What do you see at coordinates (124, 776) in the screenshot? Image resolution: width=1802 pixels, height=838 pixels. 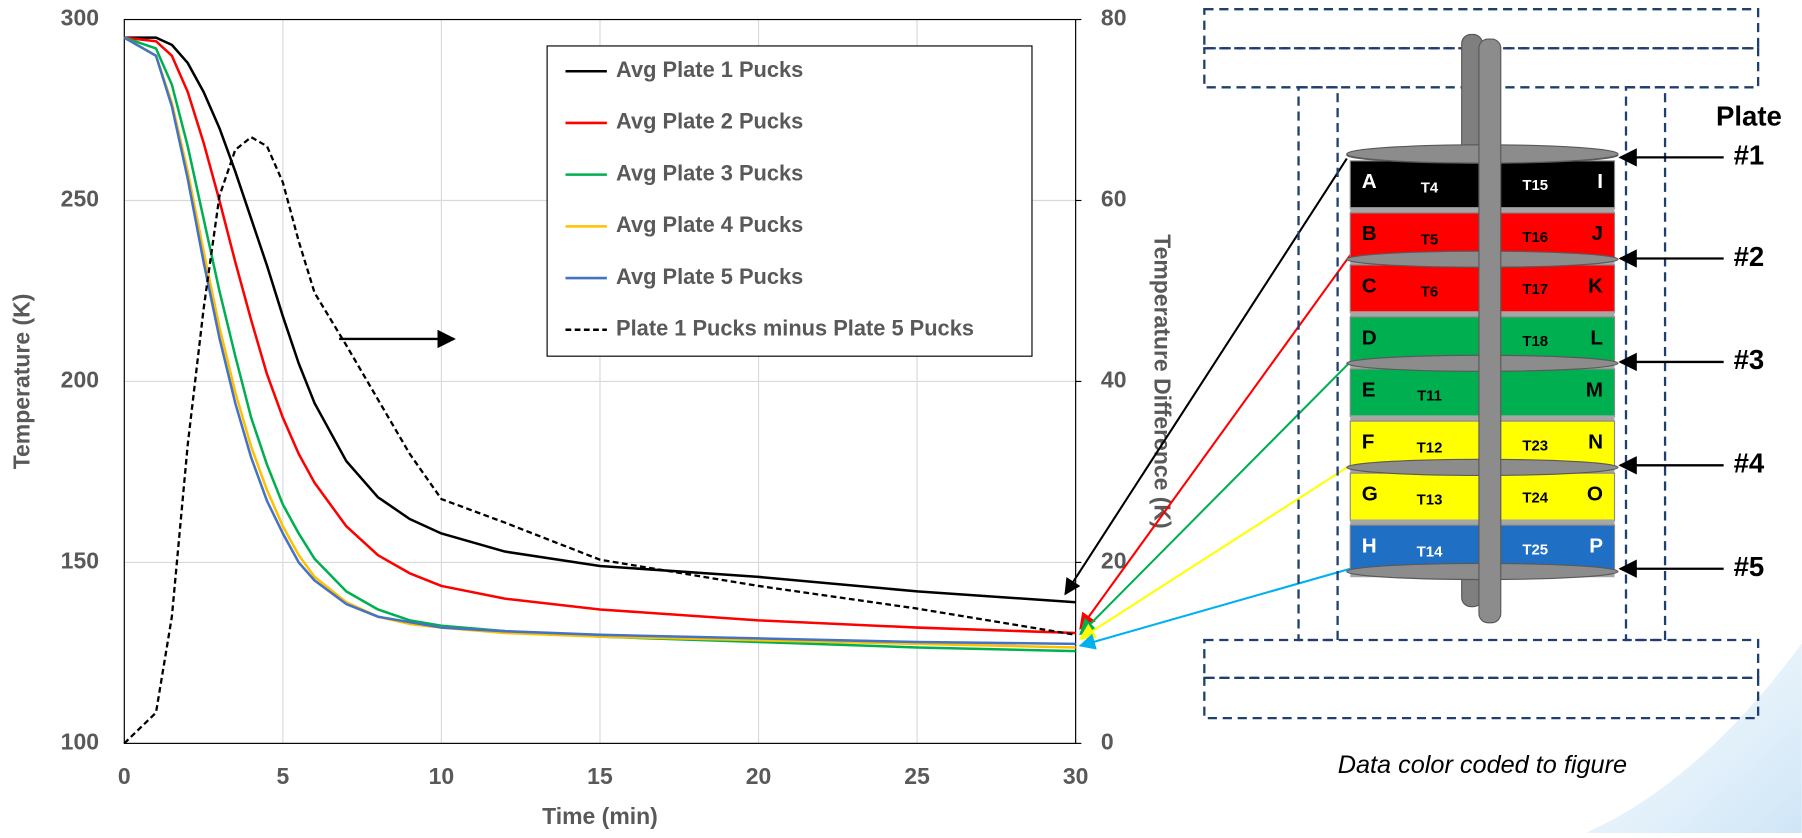 I see `x-tick-label: 0` at bounding box center [124, 776].